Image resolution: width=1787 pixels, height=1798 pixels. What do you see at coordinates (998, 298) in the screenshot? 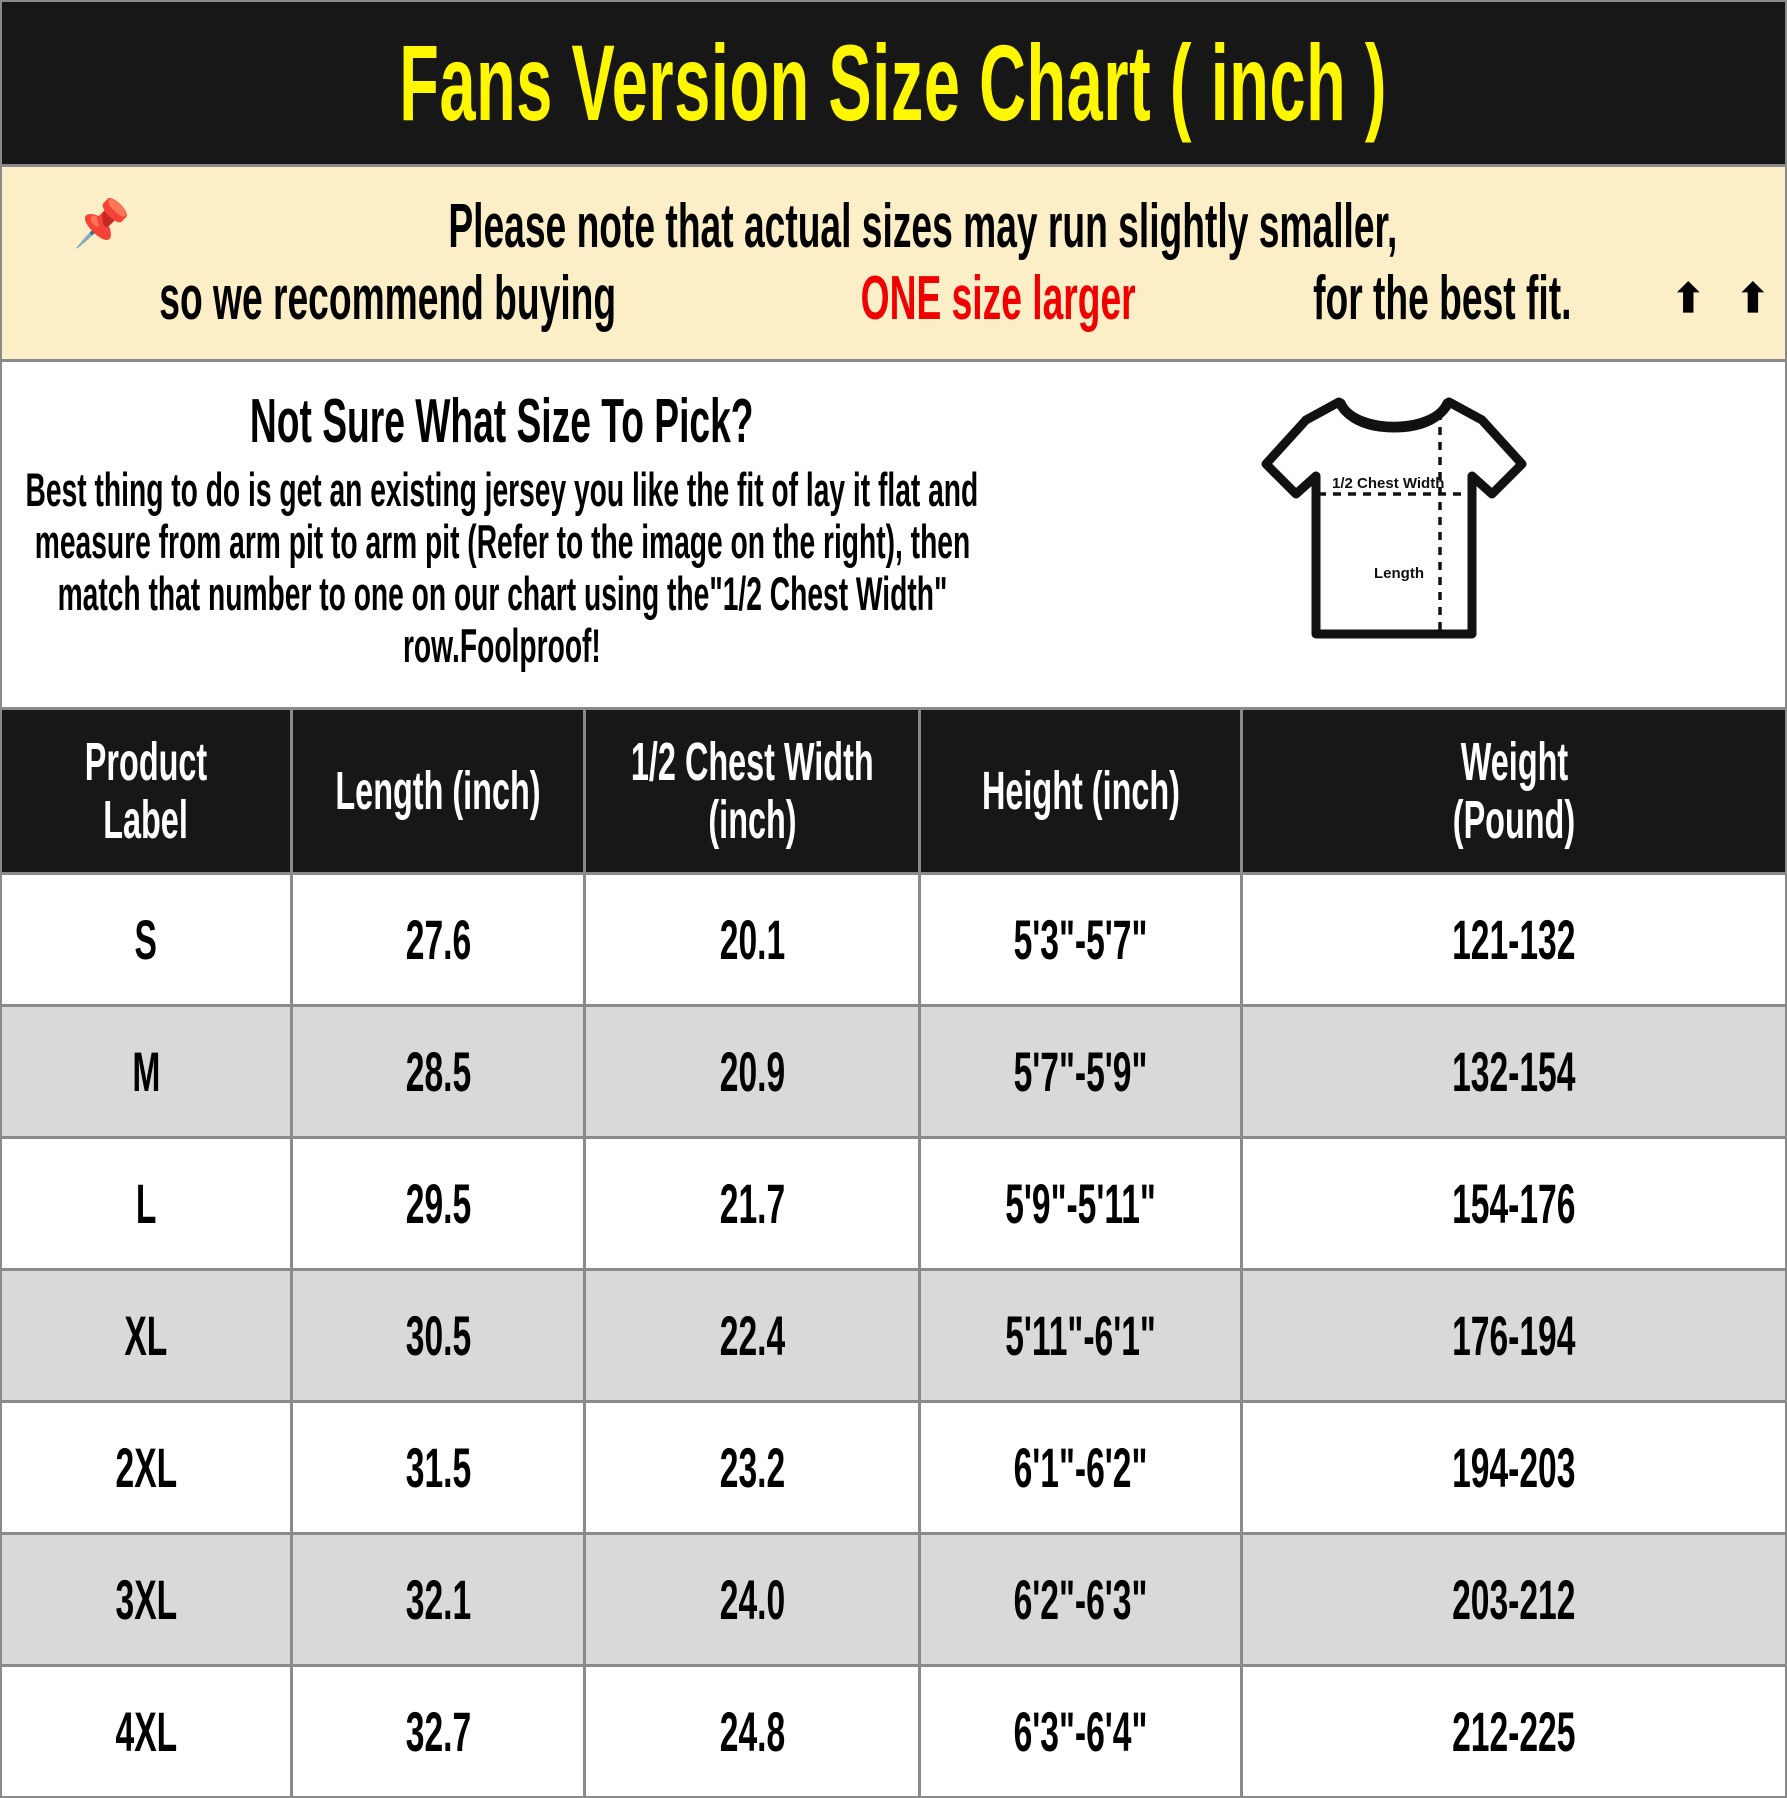
I see `note-highlight: ONE size larger` at bounding box center [998, 298].